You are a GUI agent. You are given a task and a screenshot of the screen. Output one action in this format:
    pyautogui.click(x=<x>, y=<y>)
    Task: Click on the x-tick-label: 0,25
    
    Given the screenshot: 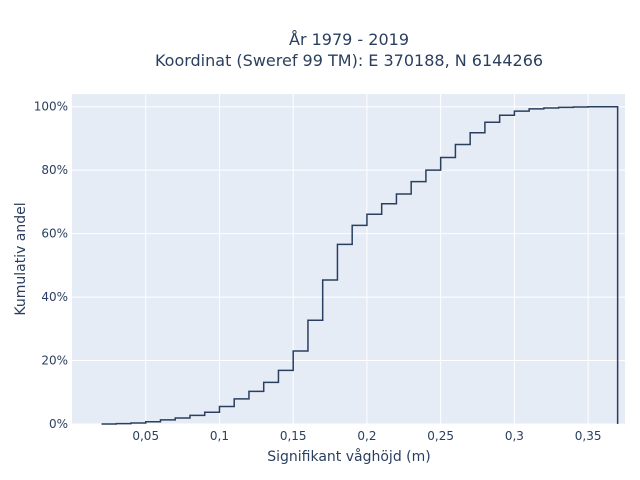 What is the action you would take?
    pyautogui.click(x=440, y=436)
    